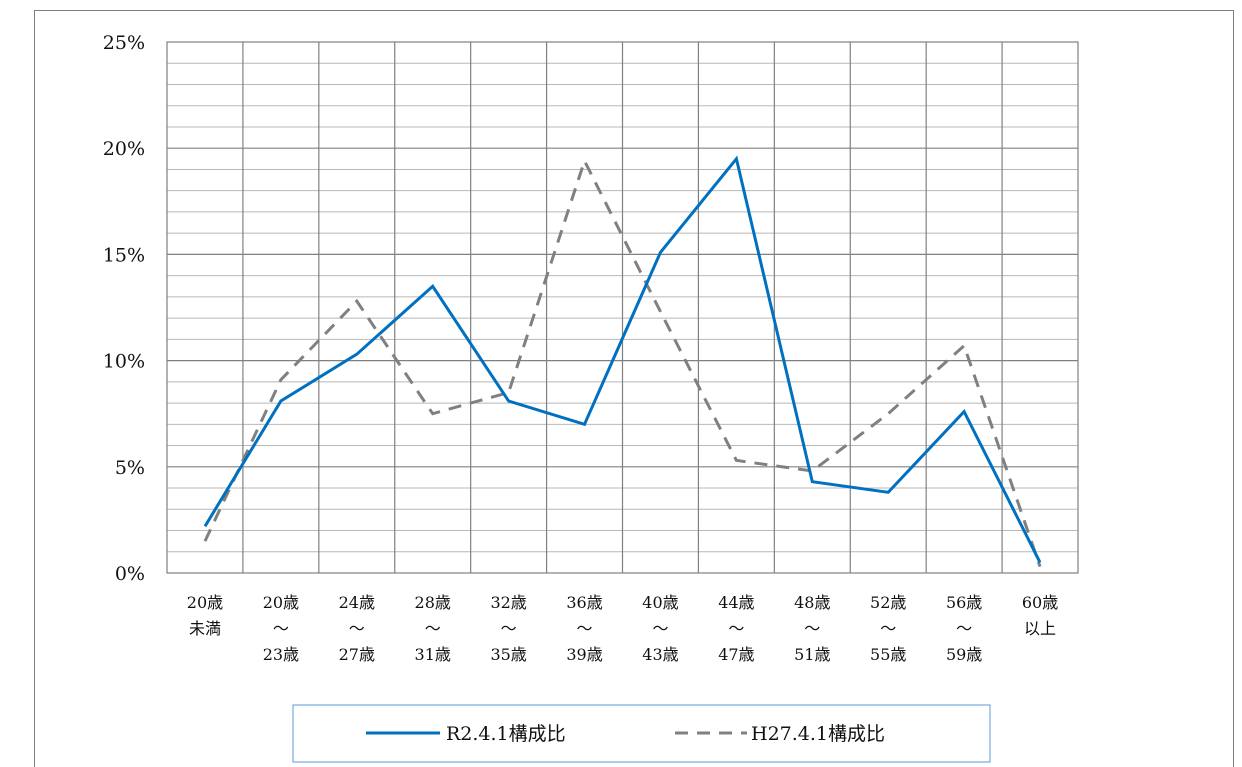 The image size is (1242, 767). I want to click on x-tick-label-line: 52歳, so click(888, 602).